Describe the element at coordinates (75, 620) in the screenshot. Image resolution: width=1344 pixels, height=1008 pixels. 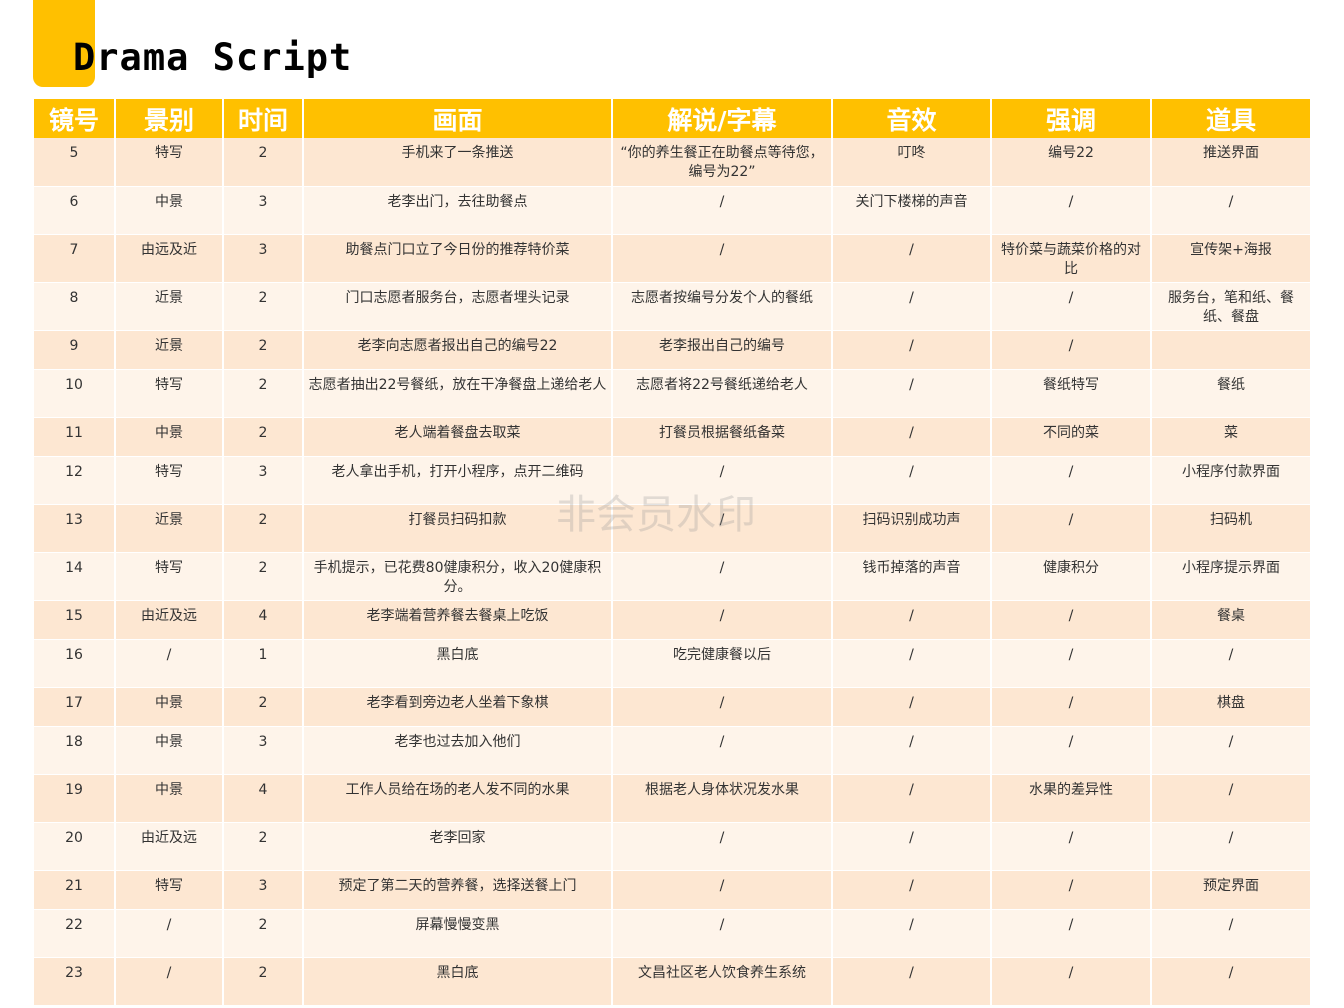
I see `cell-shot-number: 15` at that location.